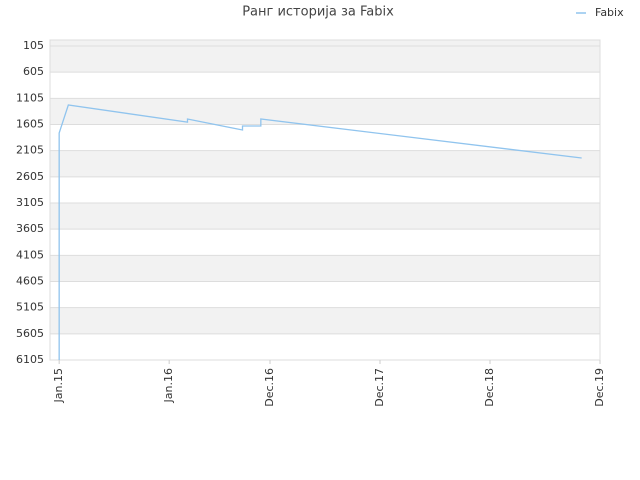 The width and height of the screenshot is (640, 480). I want to click on x-tick-label: Jan.16, so click(168, 385).